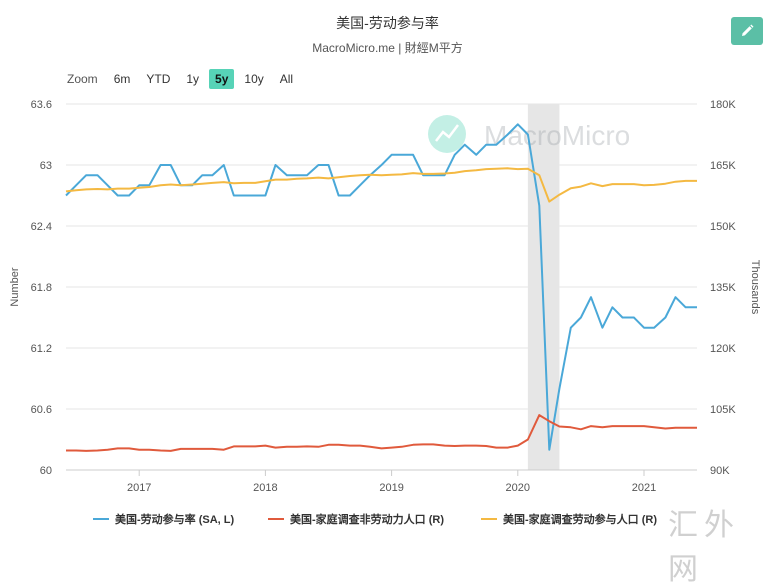 Image resolution: width=775 pixels, height=588 pixels. Describe the element at coordinates (723, 227) in the screenshot. I see `right-y-tick-label: 150K` at that location.